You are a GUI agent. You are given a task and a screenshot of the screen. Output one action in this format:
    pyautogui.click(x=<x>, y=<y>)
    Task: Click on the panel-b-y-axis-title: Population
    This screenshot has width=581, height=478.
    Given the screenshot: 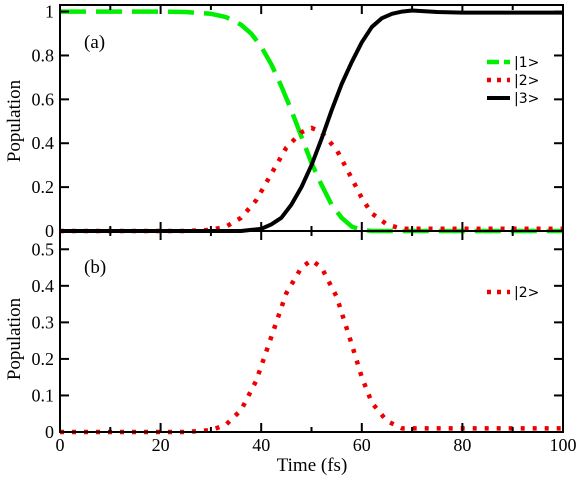 What is the action you would take?
    pyautogui.click(x=14, y=338)
    